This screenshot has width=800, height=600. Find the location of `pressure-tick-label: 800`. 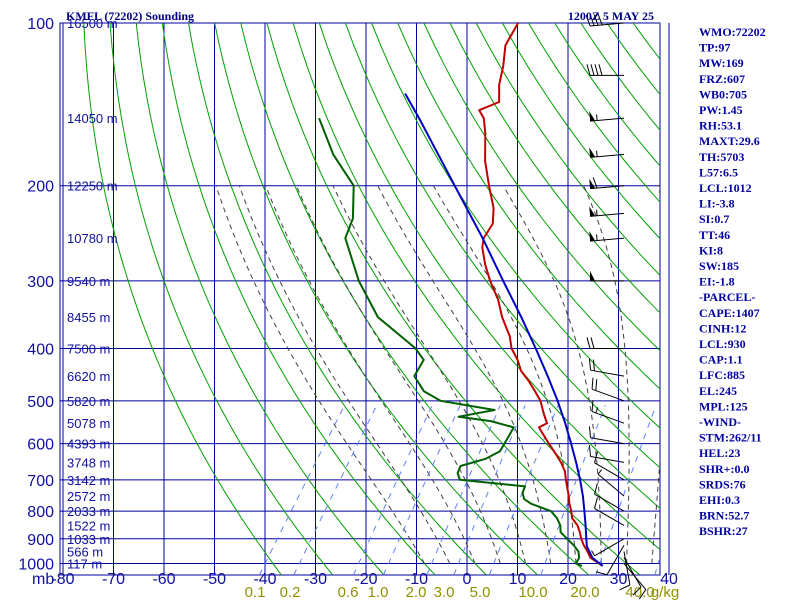

pressure-tick-label: 800 is located at coordinates (40, 512).